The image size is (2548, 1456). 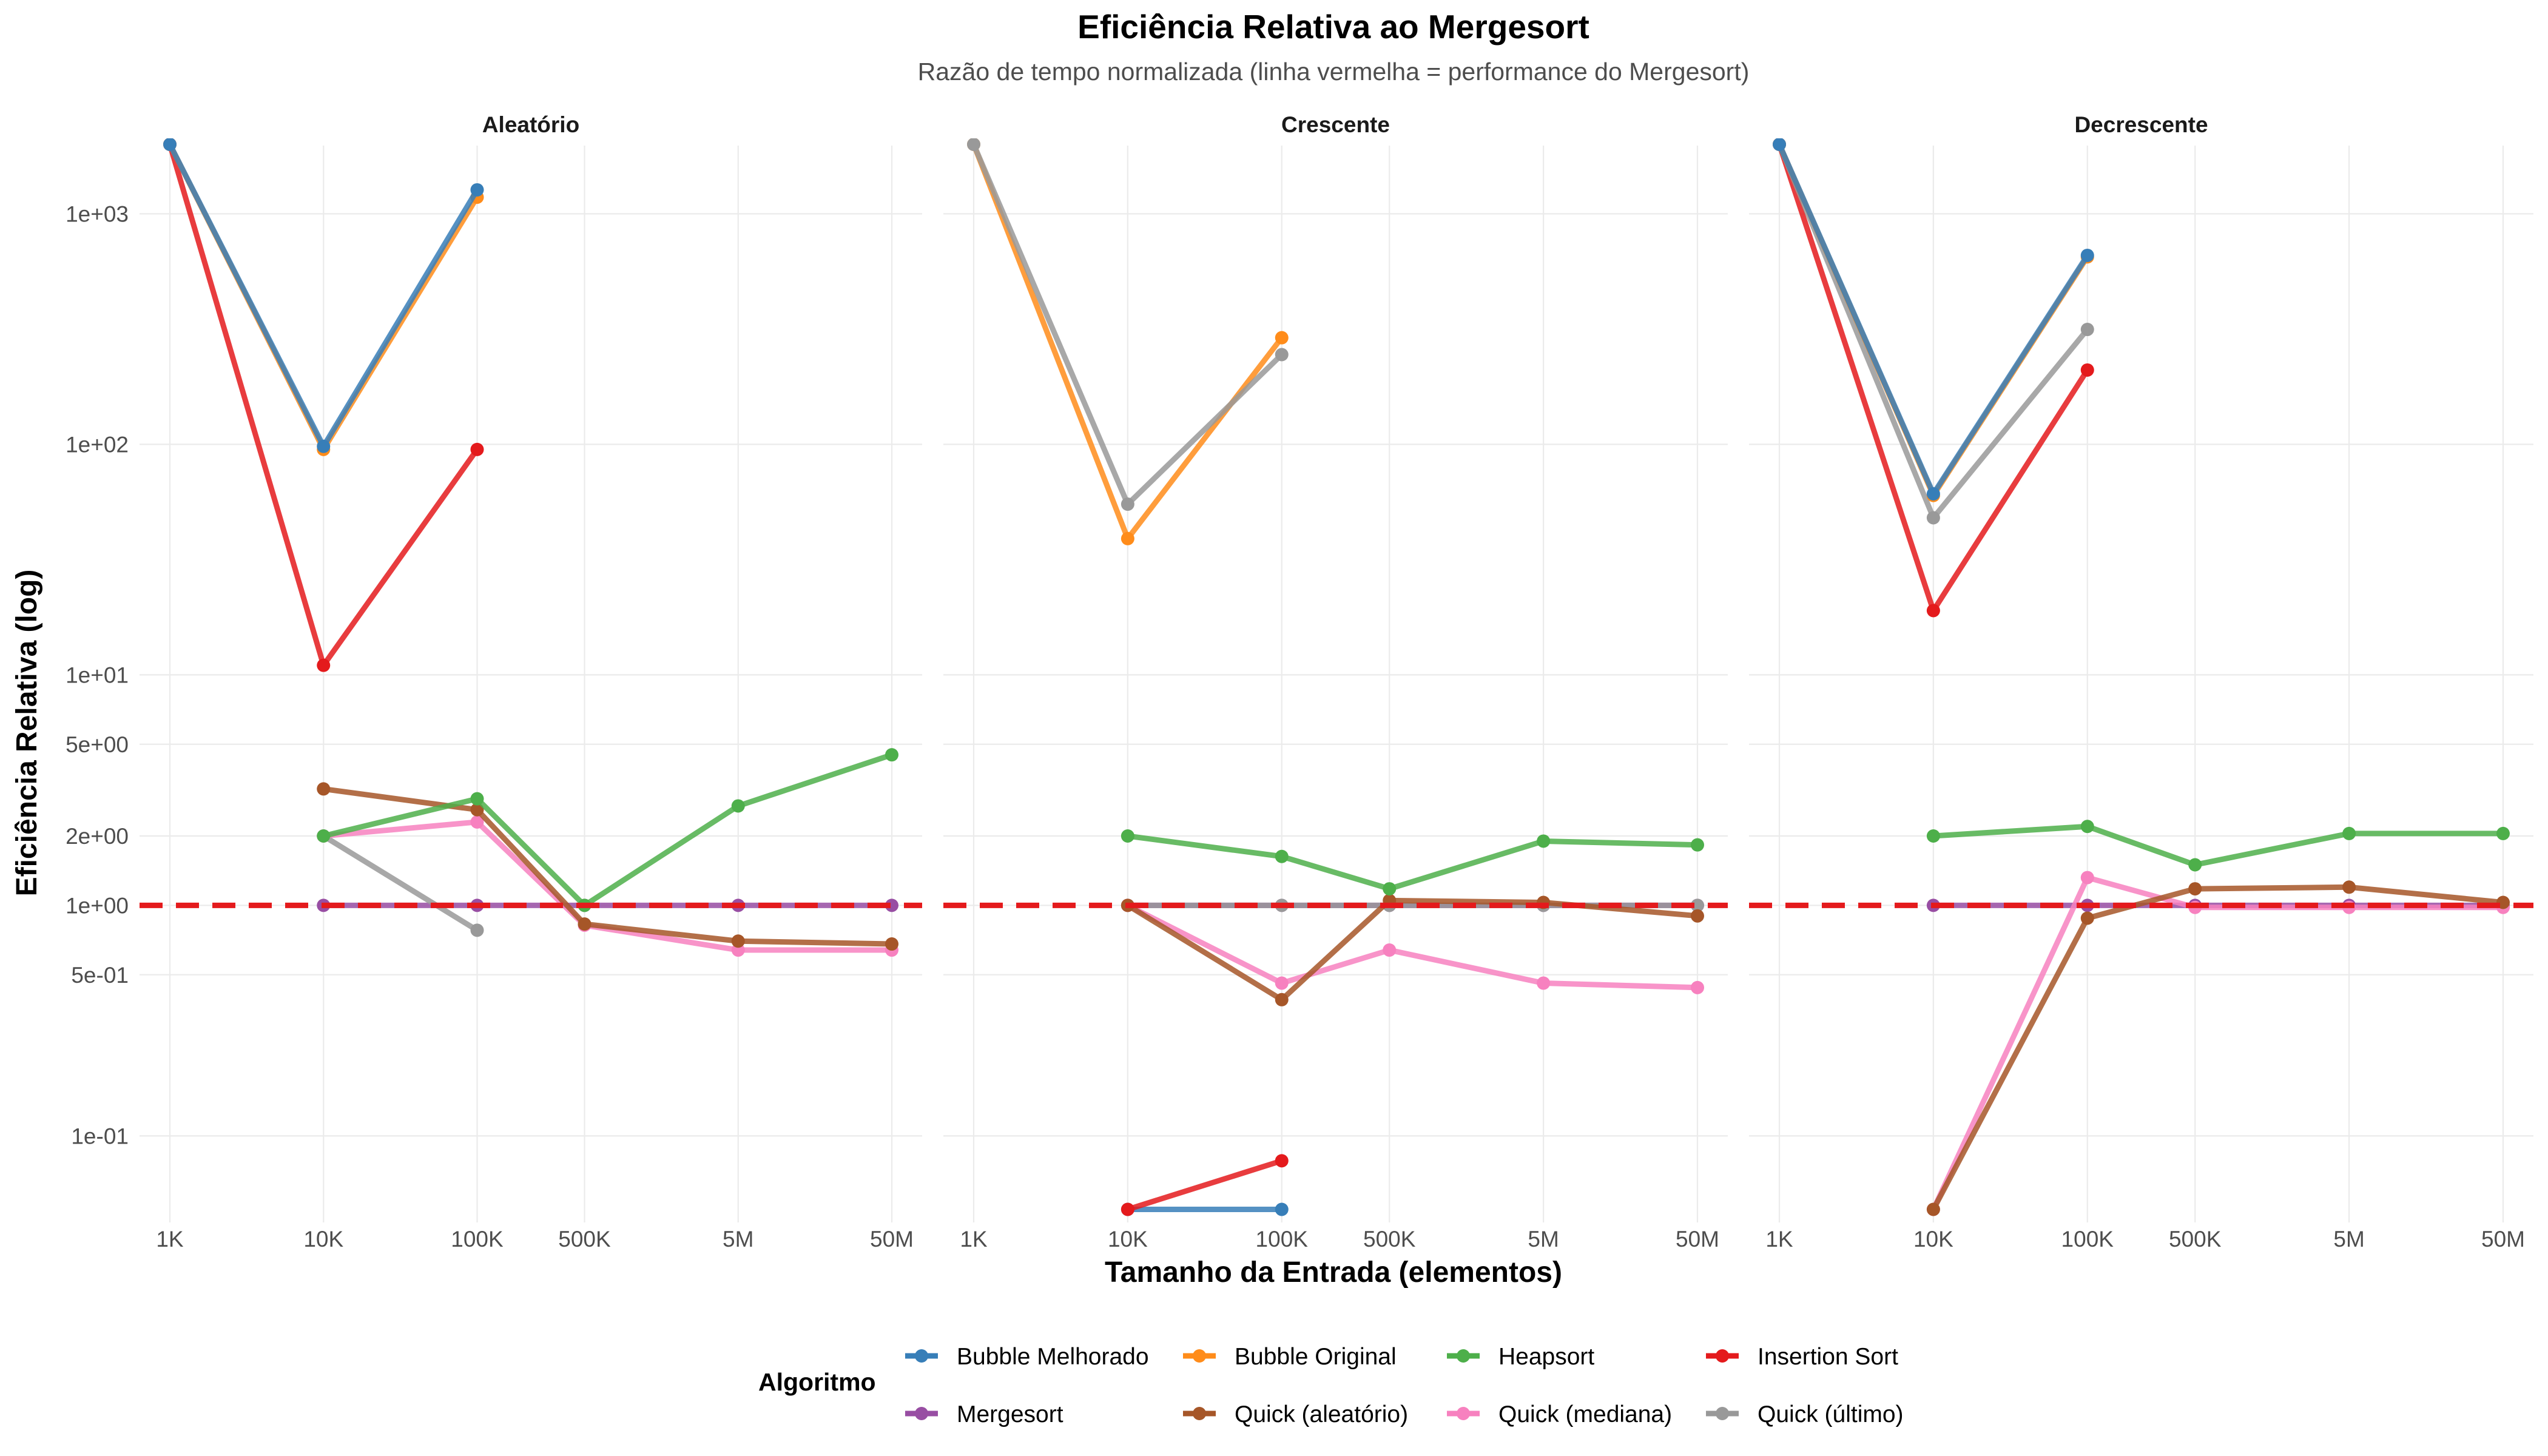 I want to click on panel-title: Aleatório, so click(x=530, y=124).